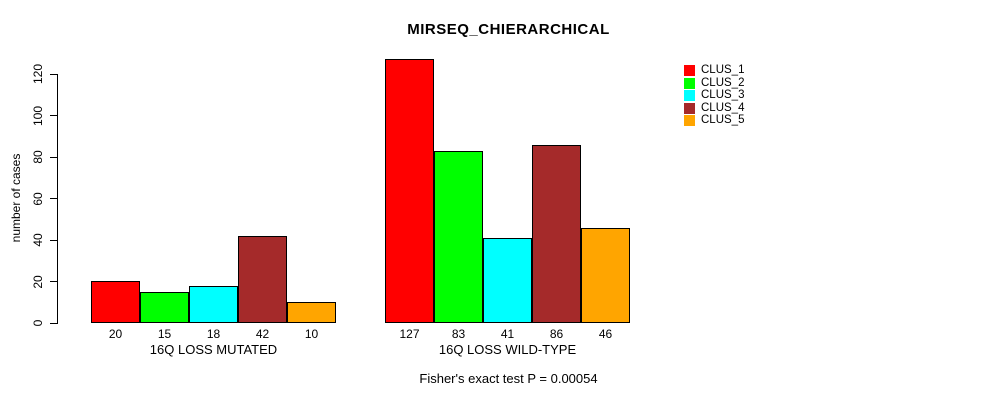 The width and height of the screenshot is (990, 400). What do you see at coordinates (38, 323) in the screenshot?
I see `y-axis-tick-label: 0` at bounding box center [38, 323].